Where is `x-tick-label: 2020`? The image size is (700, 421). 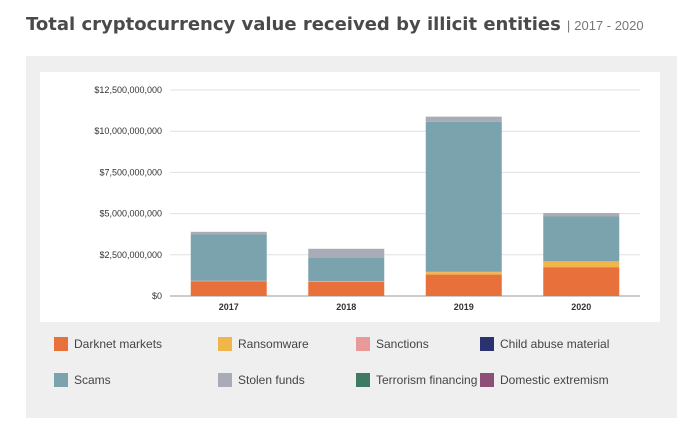
x-tick-label: 2020 is located at coordinates (581, 307).